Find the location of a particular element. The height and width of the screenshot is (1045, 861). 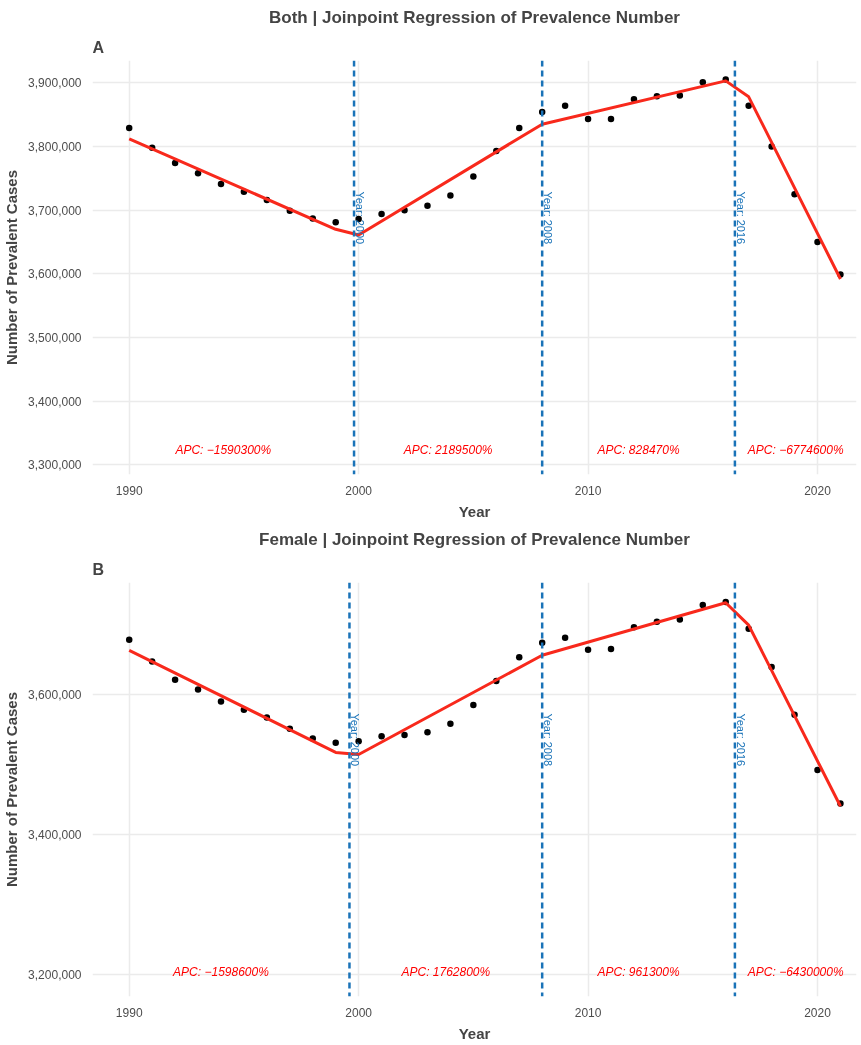

y-tick-label: 3,800,000 is located at coordinates (55, 146).